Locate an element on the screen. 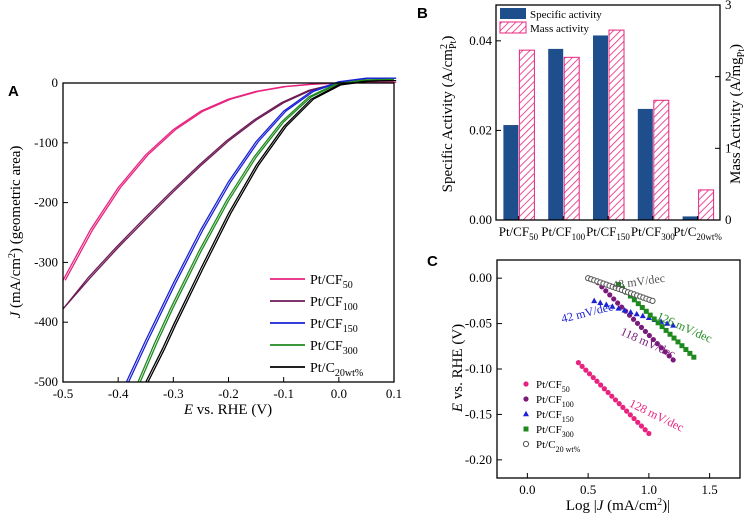  panel-a-ytick-label: -500 is located at coordinates (46, 381).